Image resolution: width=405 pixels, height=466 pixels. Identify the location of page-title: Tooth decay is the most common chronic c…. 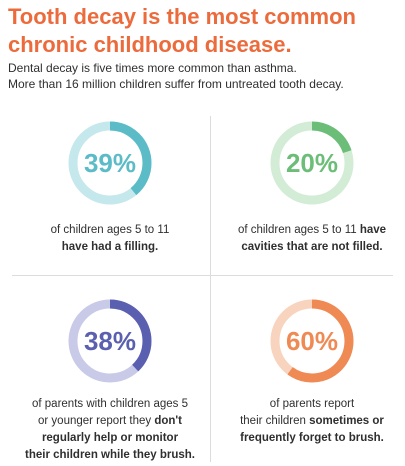
(205, 31).